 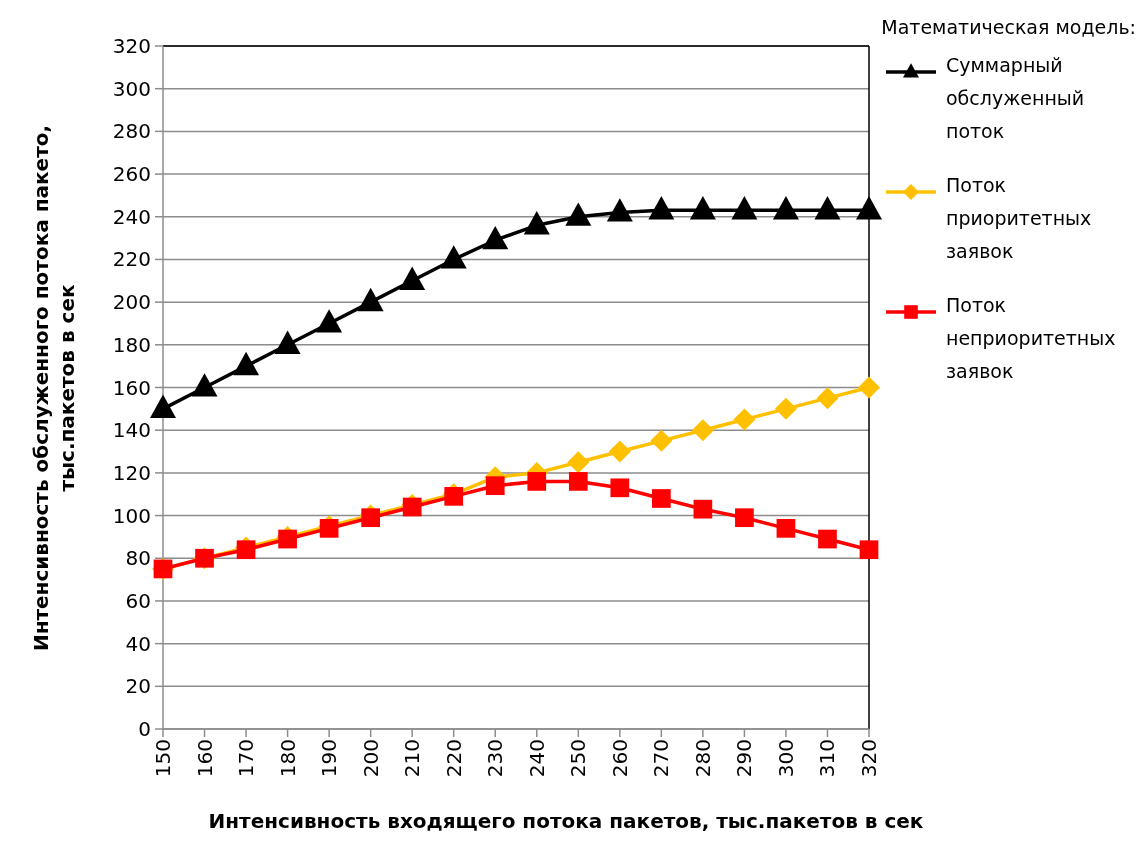 What do you see at coordinates (1015, 98) in the screenshot?
I see `legend-label: Суммарный обслуженный поток` at bounding box center [1015, 98].